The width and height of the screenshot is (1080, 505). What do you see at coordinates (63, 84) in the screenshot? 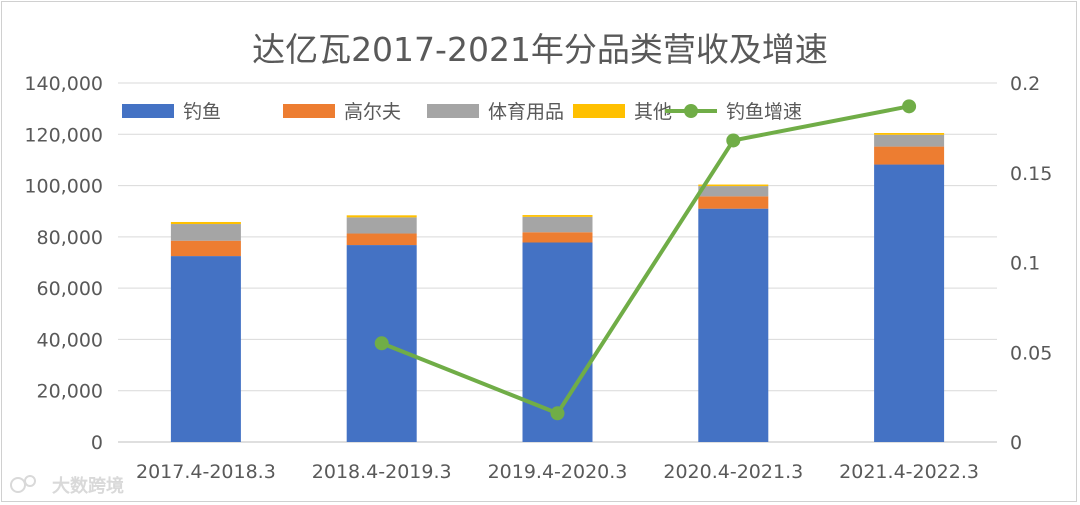
I see `y-tick-label: 140,000` at bounding box center [63, 84].